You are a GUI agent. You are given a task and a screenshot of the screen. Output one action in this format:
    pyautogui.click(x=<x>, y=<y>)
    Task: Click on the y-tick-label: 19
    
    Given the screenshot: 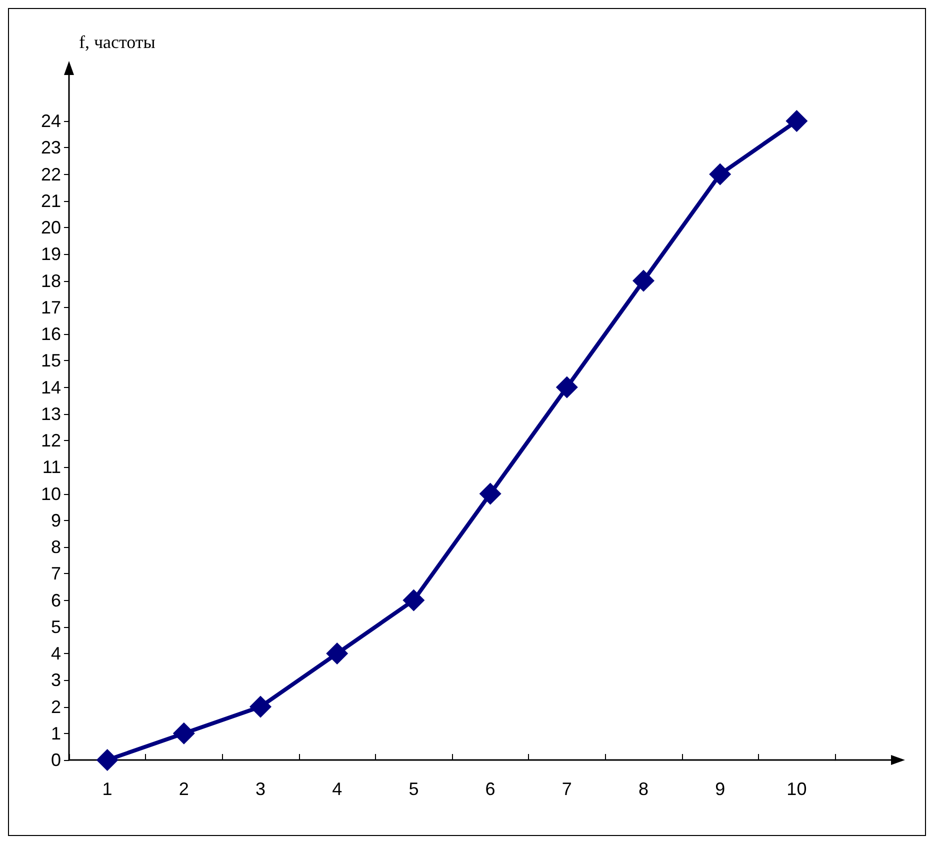 What is the action you would take?
    pyautogui.click(x=50, y=254)
    